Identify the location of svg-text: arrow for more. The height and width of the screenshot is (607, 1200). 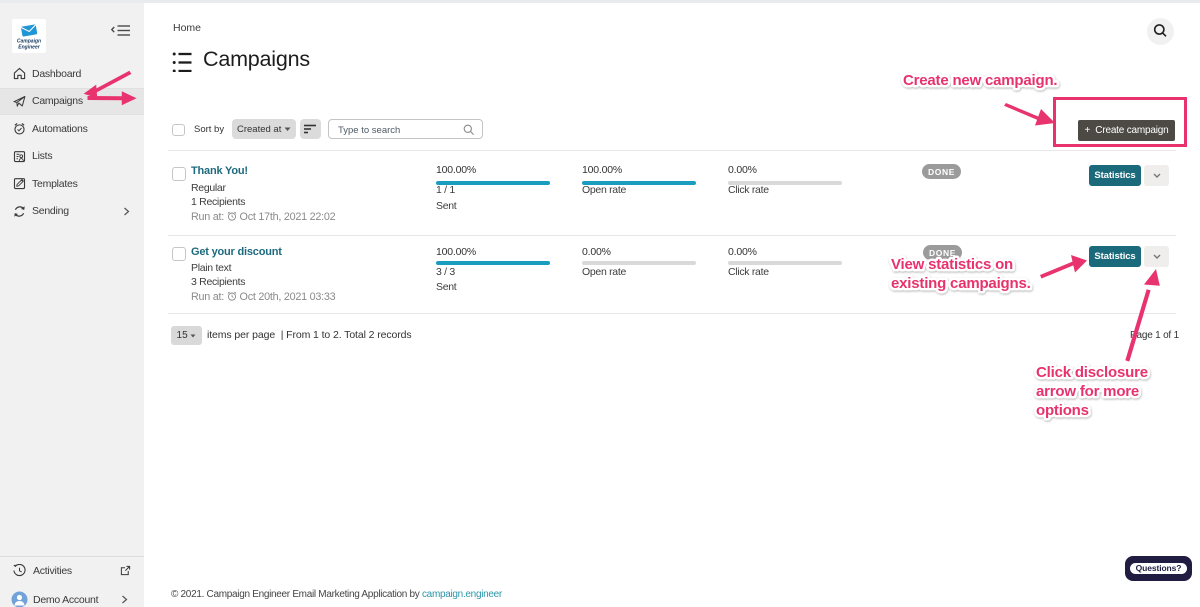
(1087, 391).